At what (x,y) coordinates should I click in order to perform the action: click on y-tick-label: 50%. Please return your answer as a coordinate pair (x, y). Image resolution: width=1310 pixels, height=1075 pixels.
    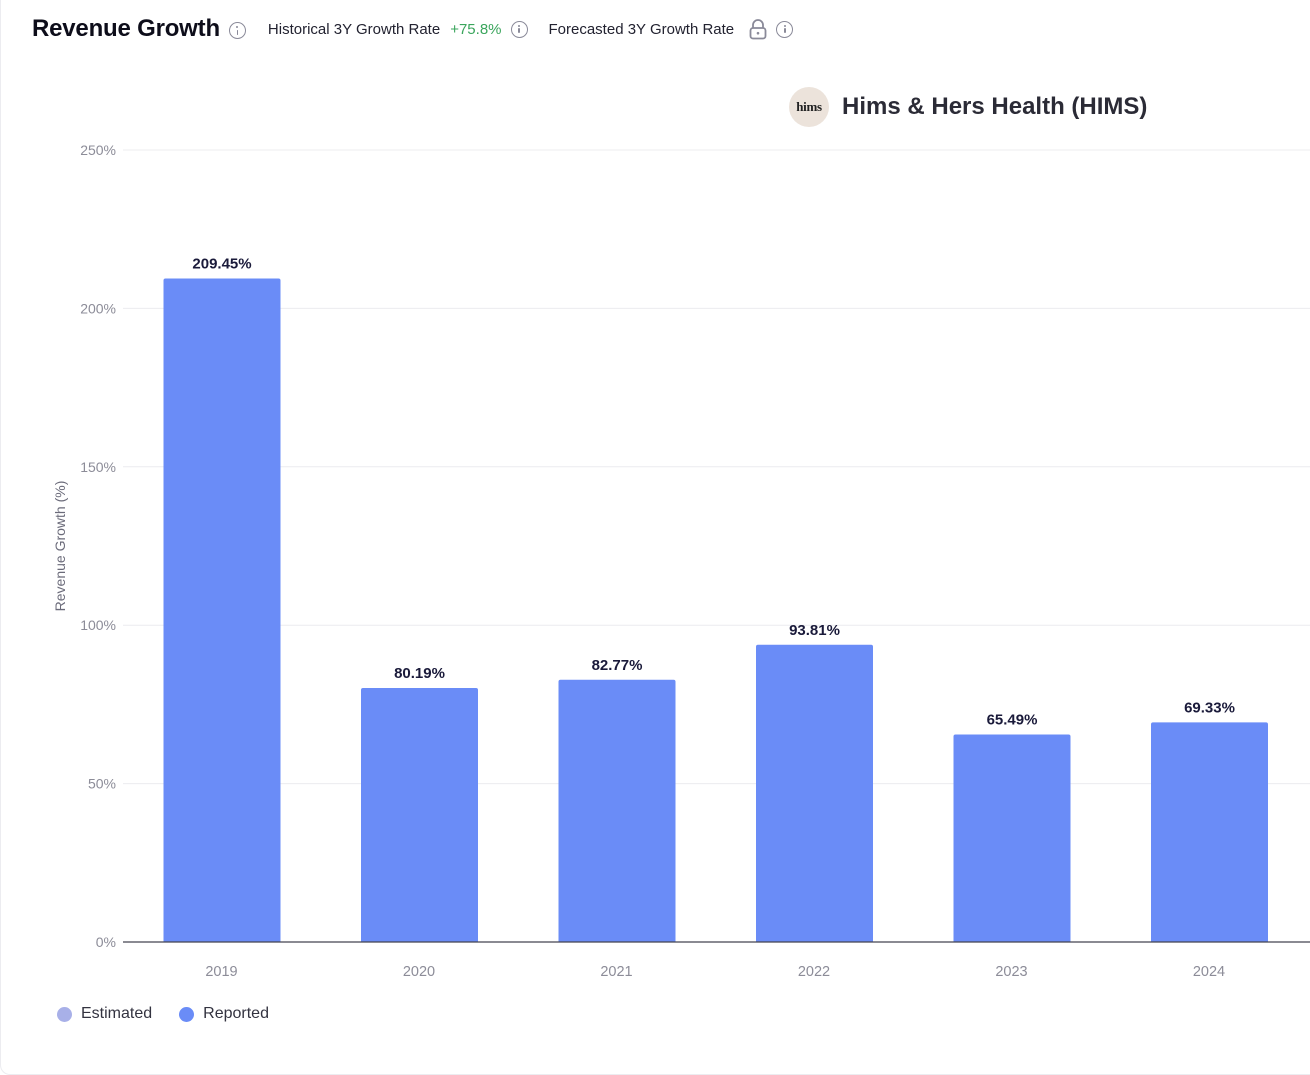
    Looking at the image, I should click on (102, 784).